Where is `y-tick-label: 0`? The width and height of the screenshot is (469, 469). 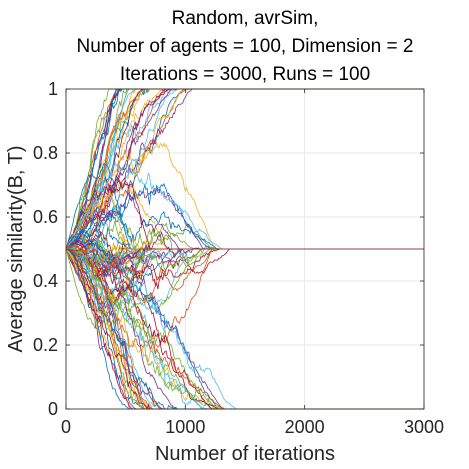 y-tick-label: 0 is located at coordinates (53, 409).